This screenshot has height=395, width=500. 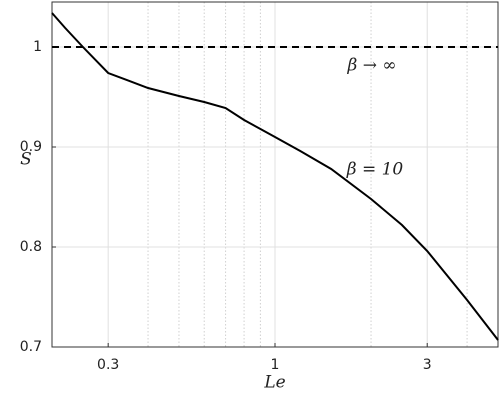 I want to click on y-tick-label: 0.8, so click(x=31, y=247).